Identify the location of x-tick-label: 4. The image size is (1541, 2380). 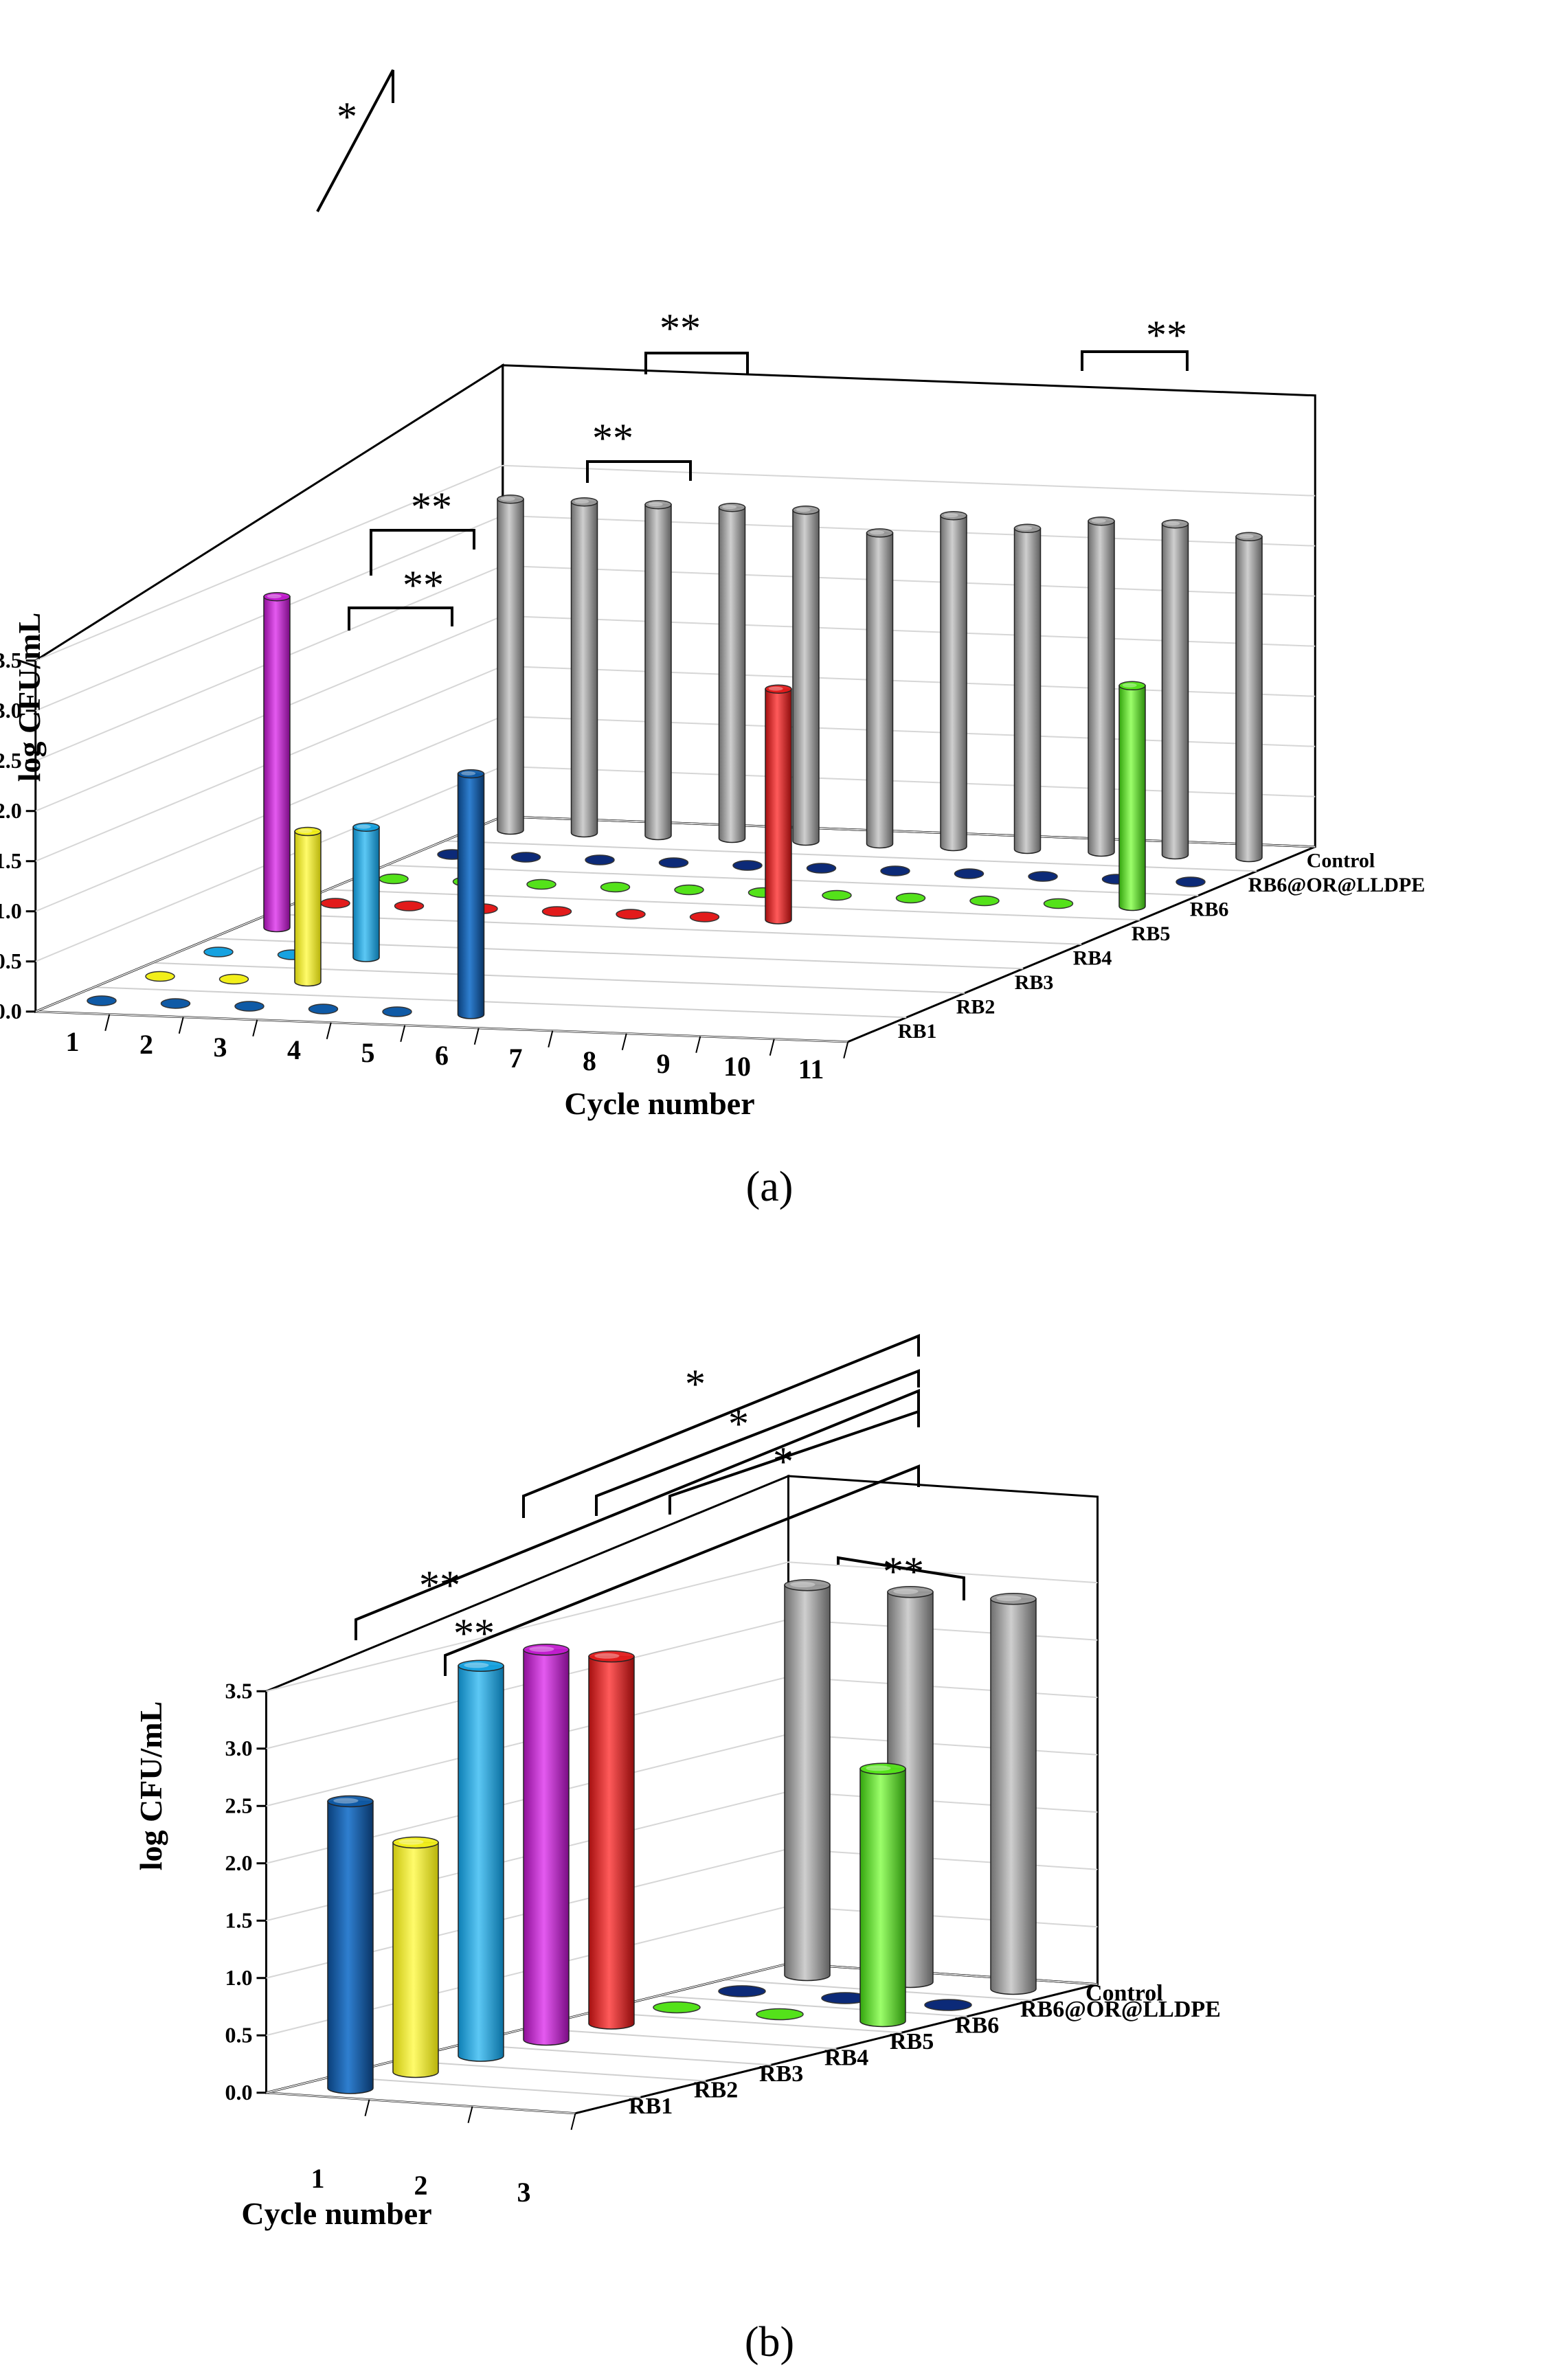
(294, 1049).